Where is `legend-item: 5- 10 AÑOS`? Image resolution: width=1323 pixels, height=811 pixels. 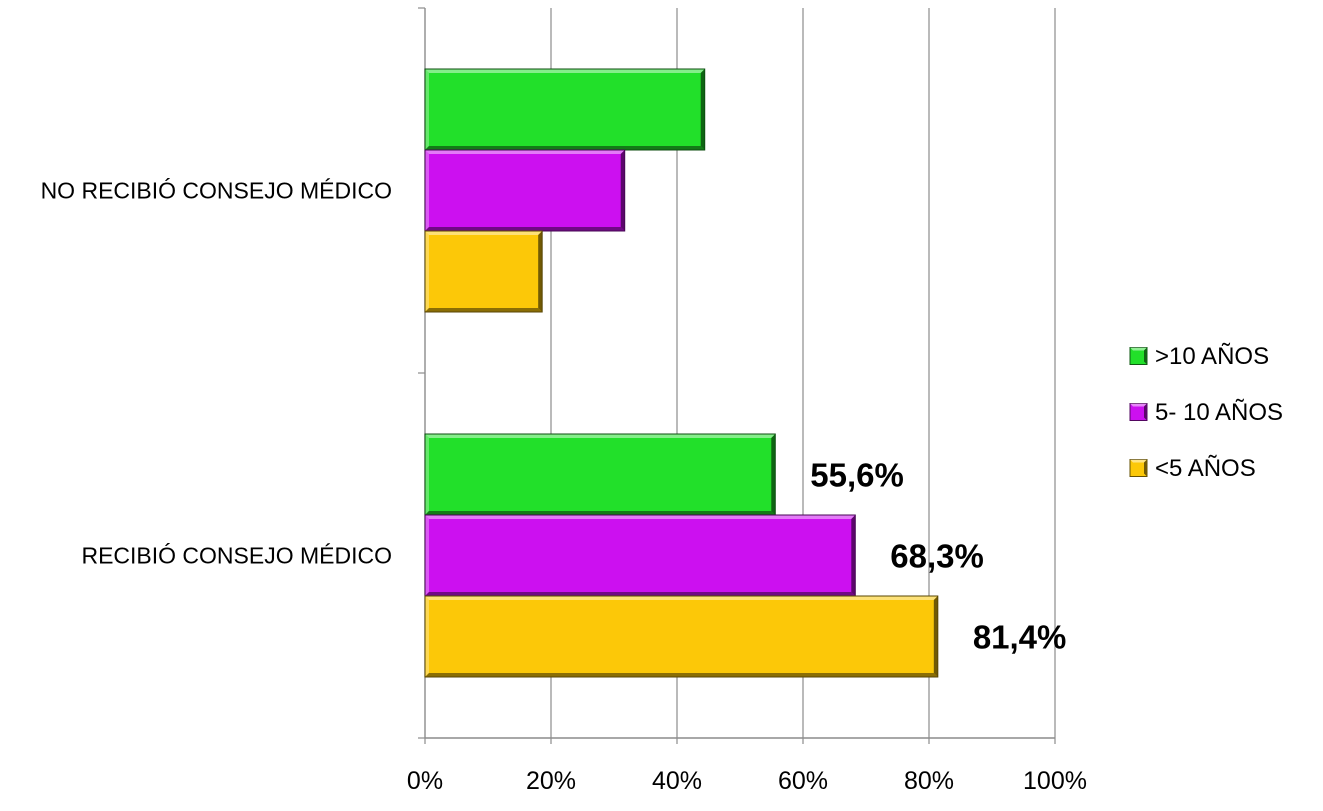 legend-item: 5- 10 AÑOS is located at coordinates (1206, 412).